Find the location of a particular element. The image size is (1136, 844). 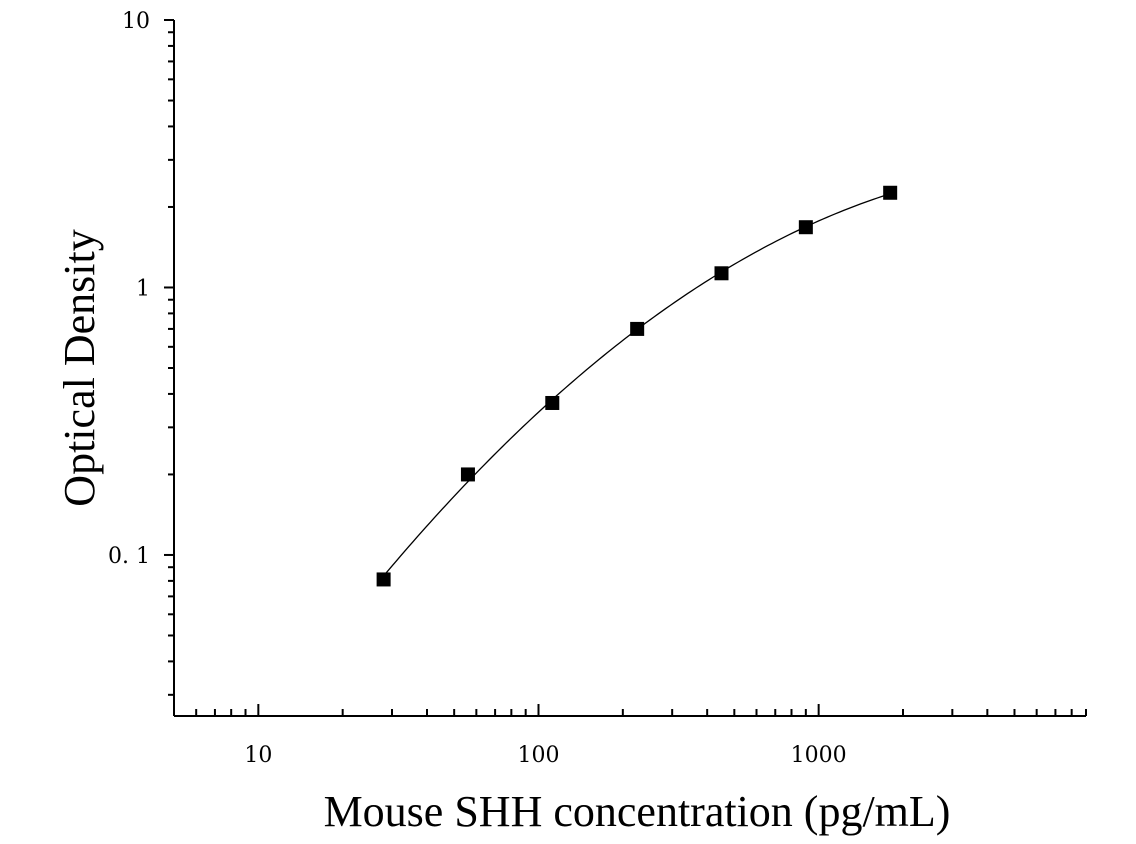

x-tick-label: 1000 is located at coordinates (819, 755).